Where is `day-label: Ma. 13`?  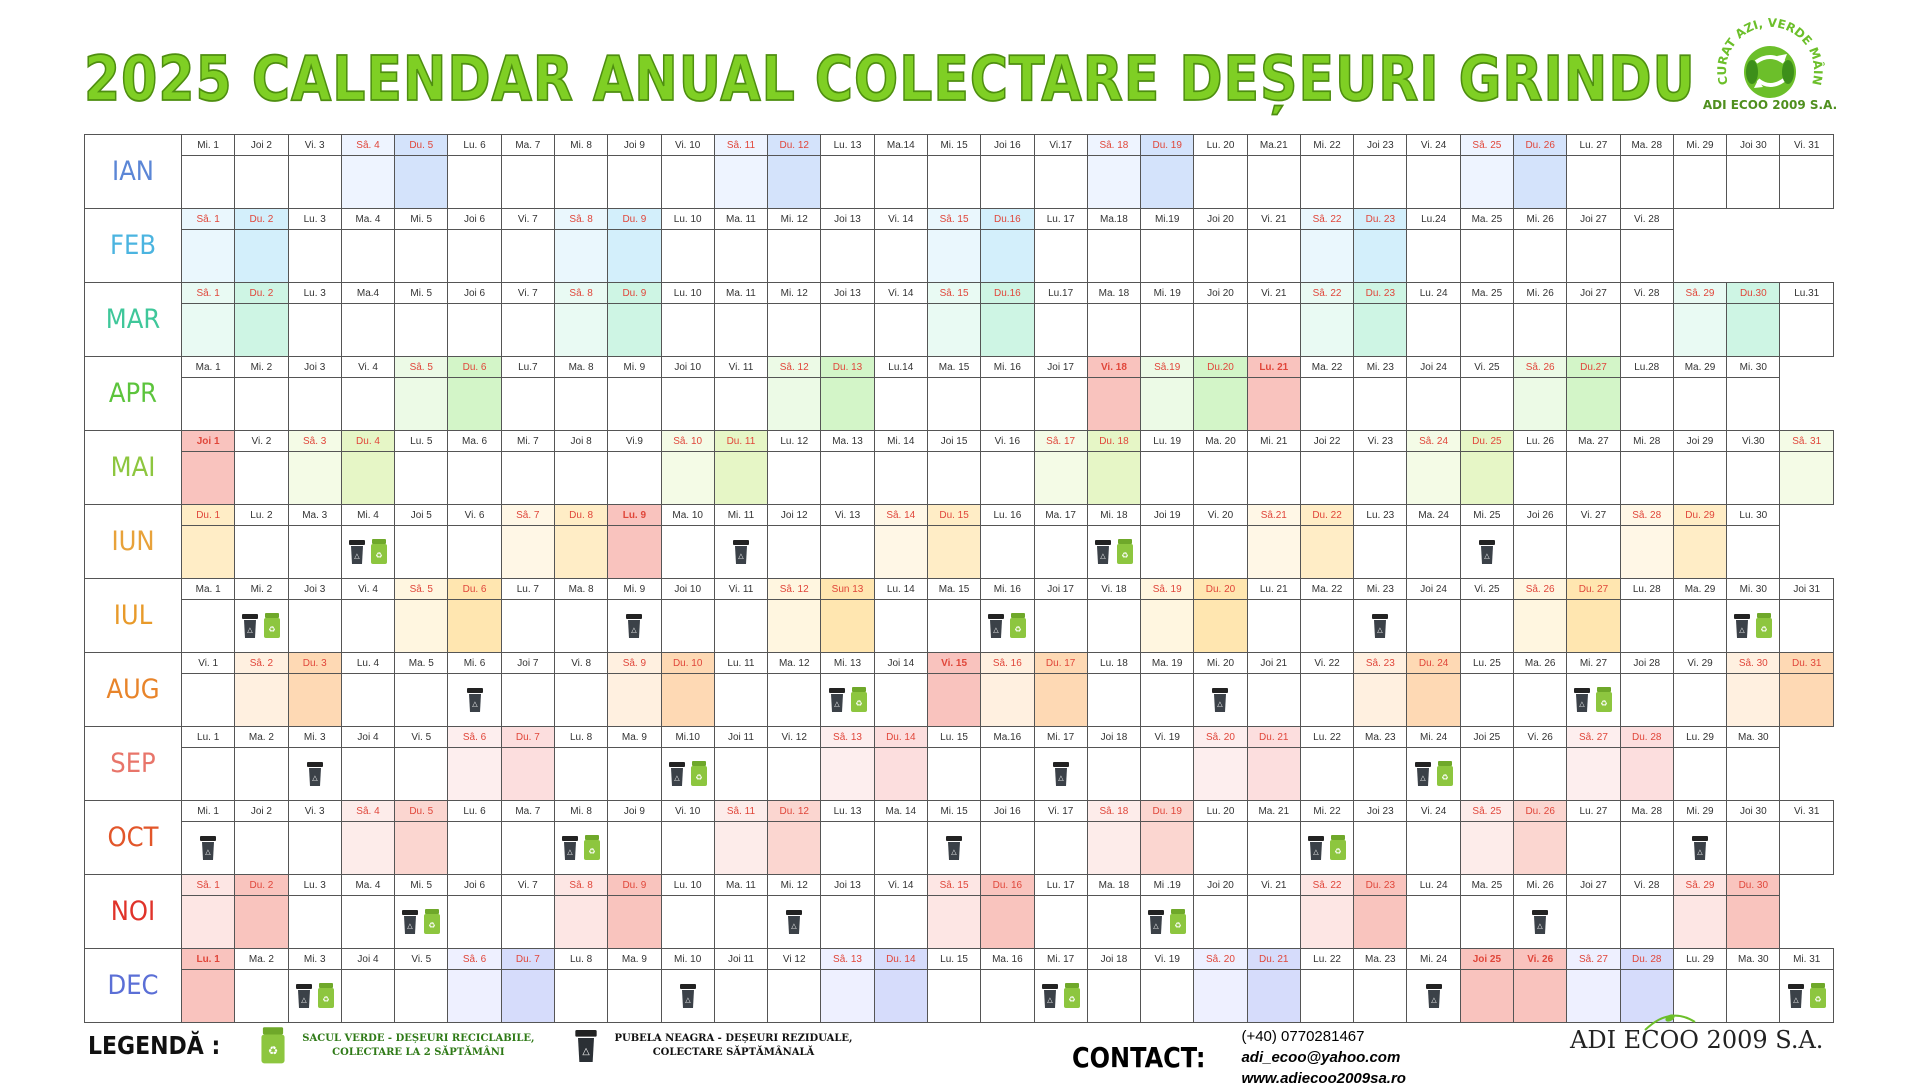
day-label: Ma. 13 is located at coordinates (847, 441).